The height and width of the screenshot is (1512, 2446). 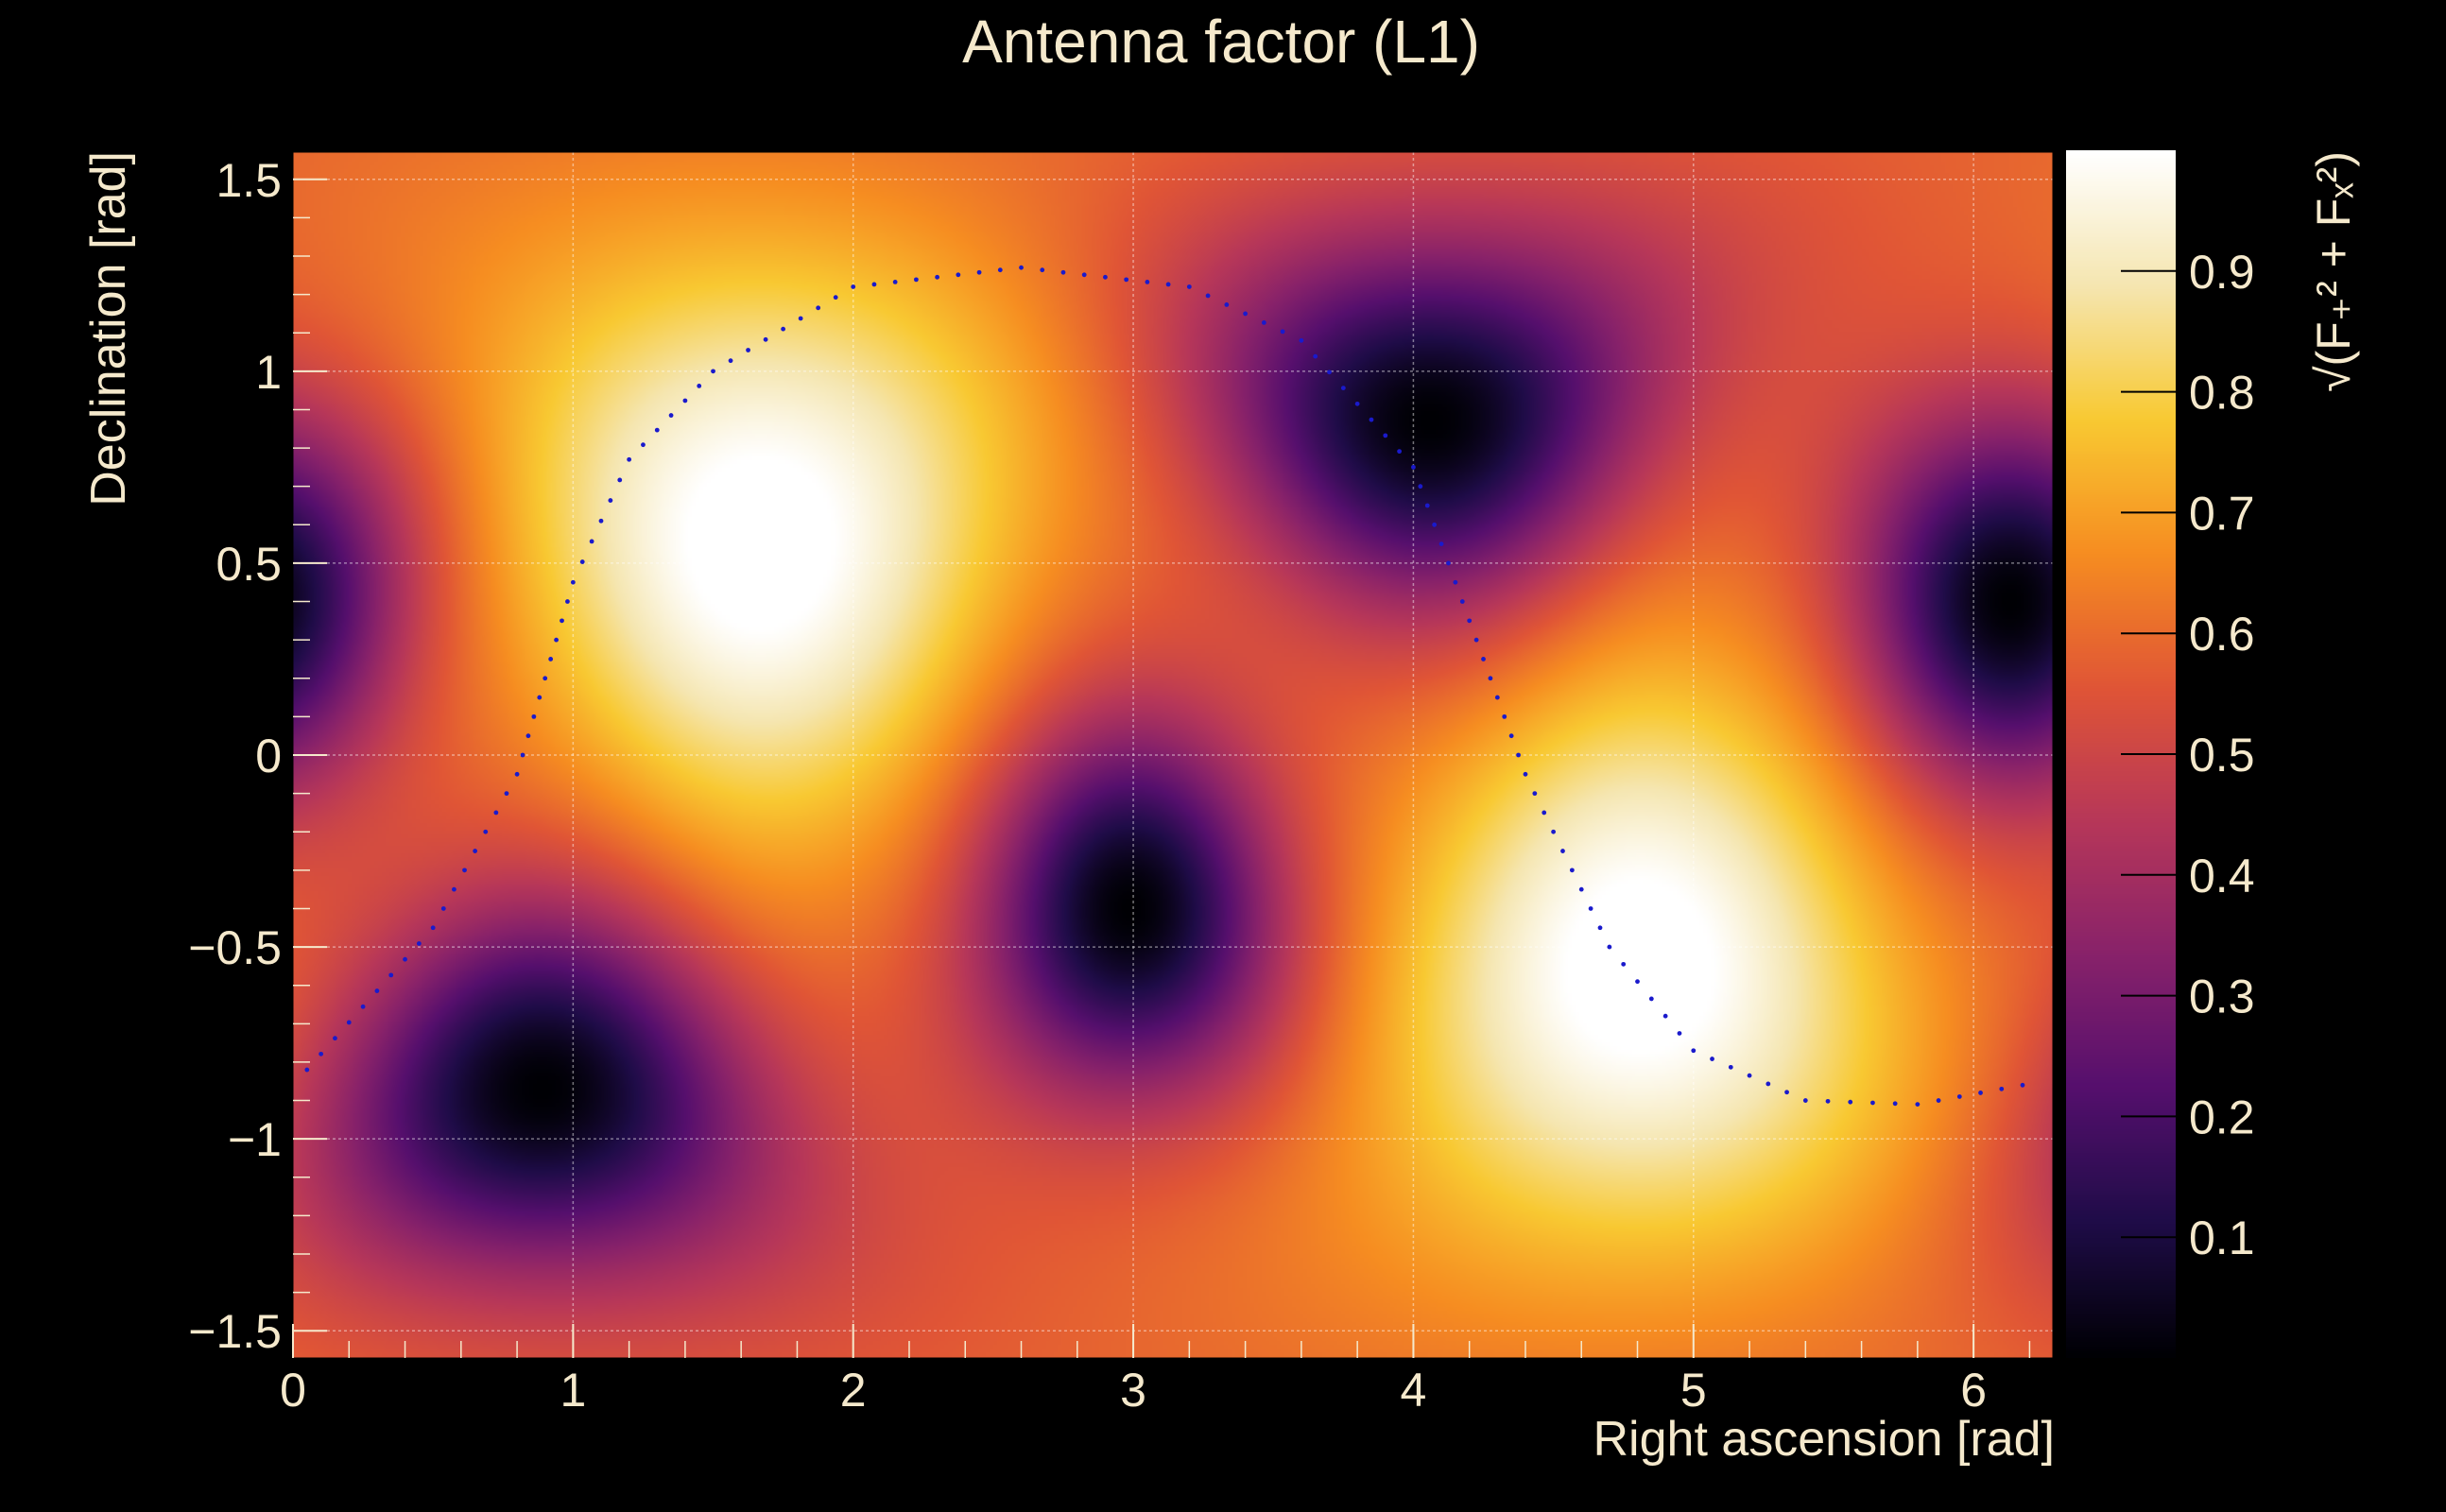 I want to click on colorbar-tick-label: 0.7, so click(x=2222, y=513).